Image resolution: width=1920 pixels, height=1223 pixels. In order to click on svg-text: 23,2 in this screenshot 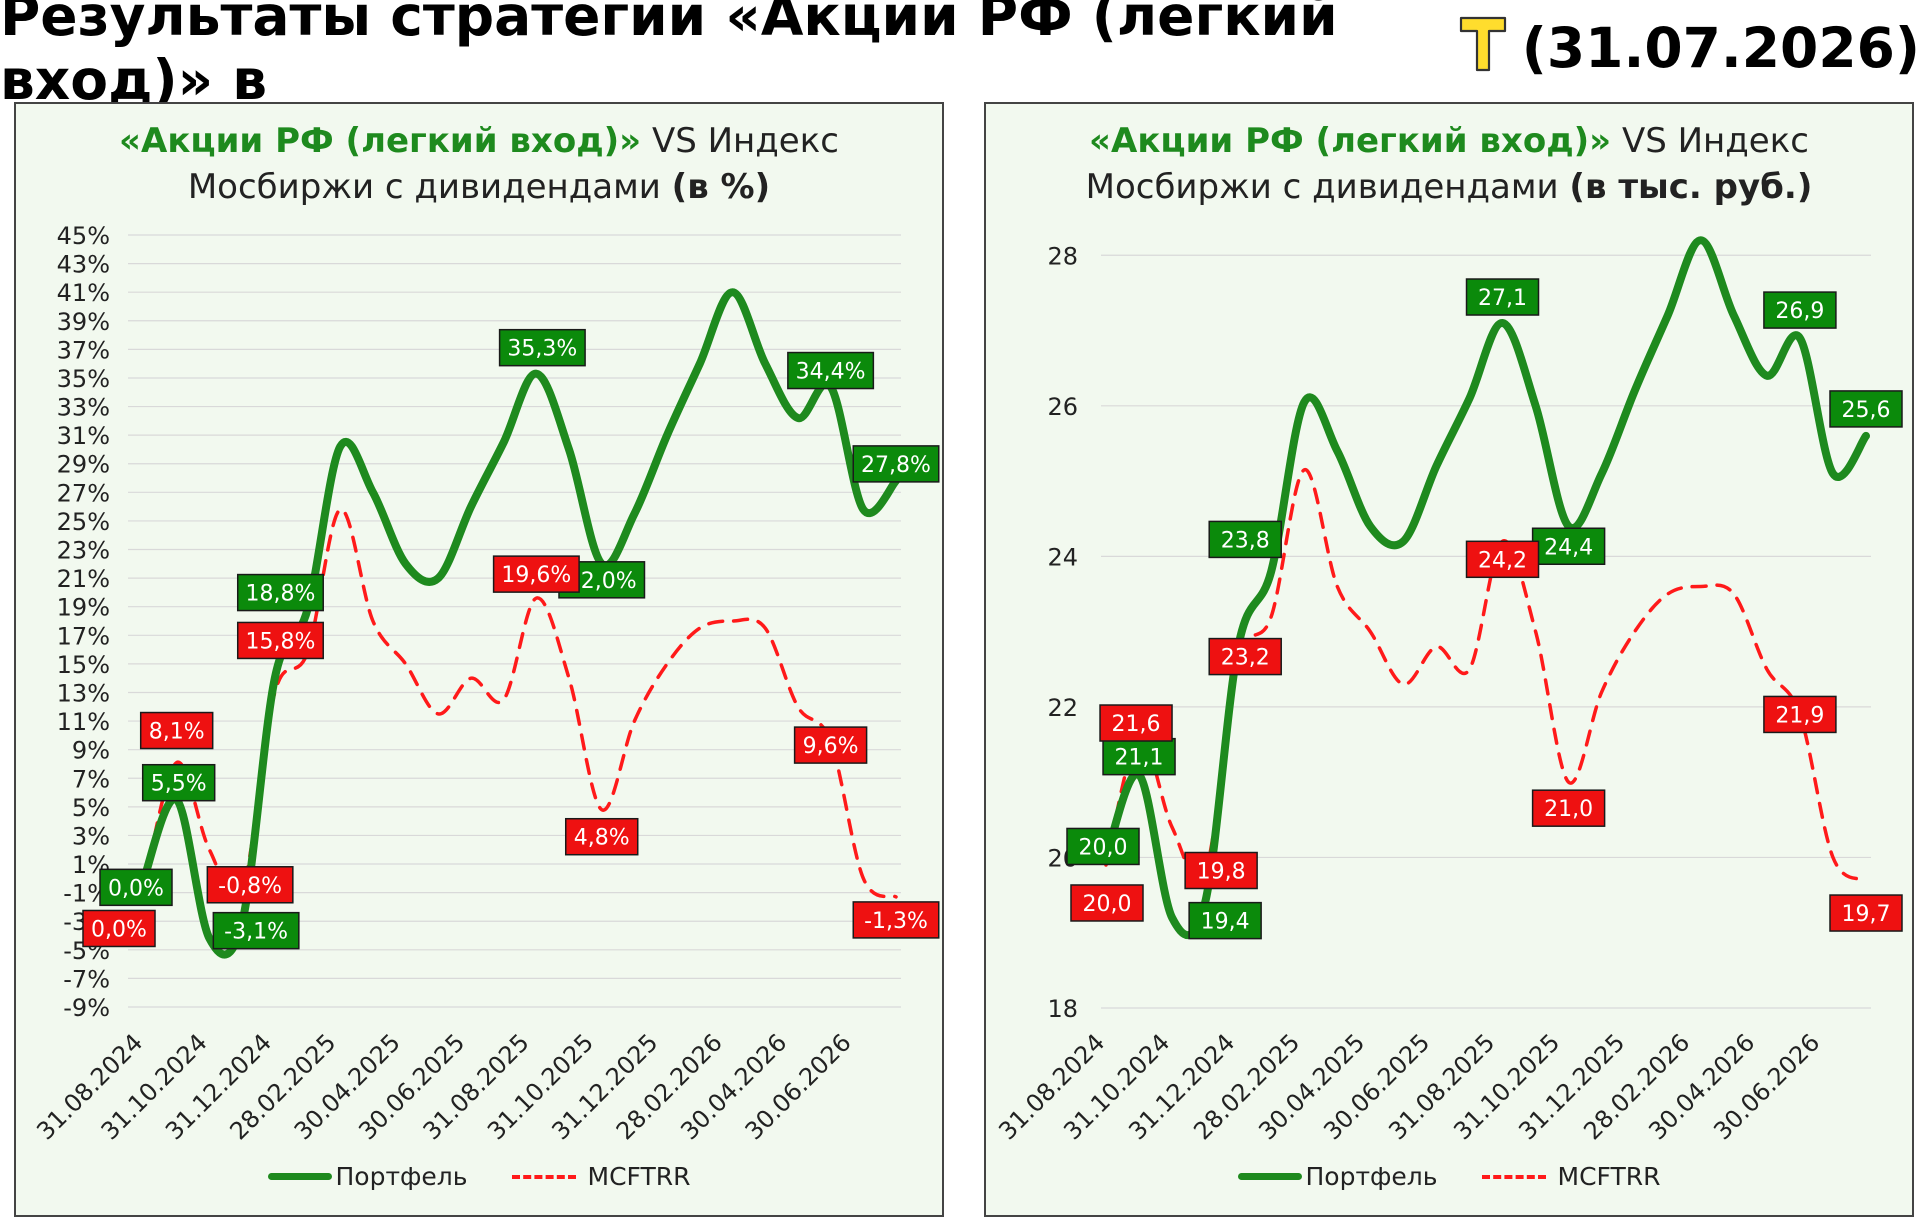, I will do `click(1245, 658)`.